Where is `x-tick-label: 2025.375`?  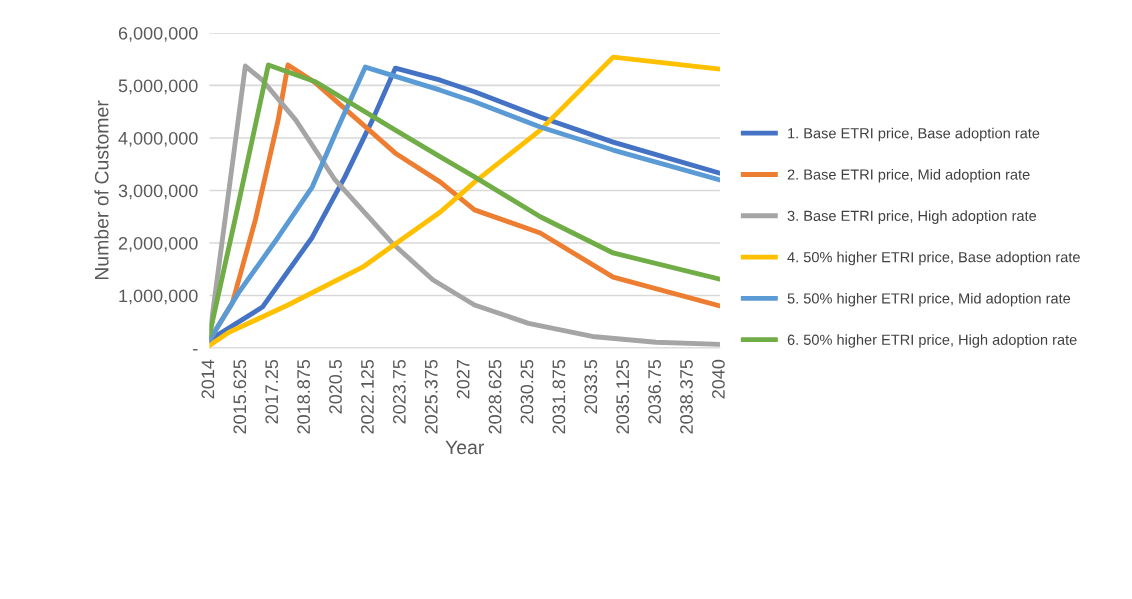 x-tick-label: 2025.375 is located at coordinates (431, 396).